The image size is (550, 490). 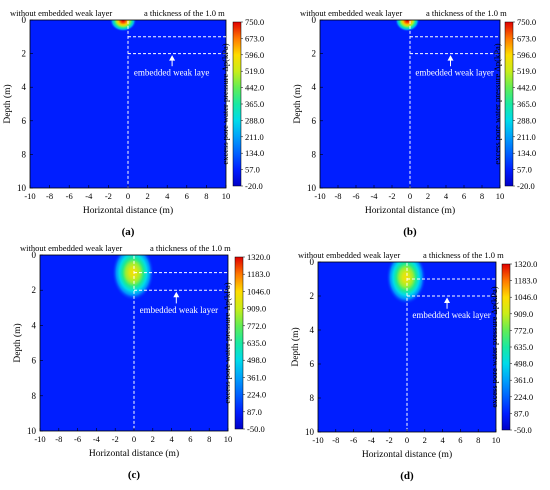 What do you see at coordinates (410, 232) in the screenshot?
I see `subplot-letter: (b)` at bounding box center [410, 232].